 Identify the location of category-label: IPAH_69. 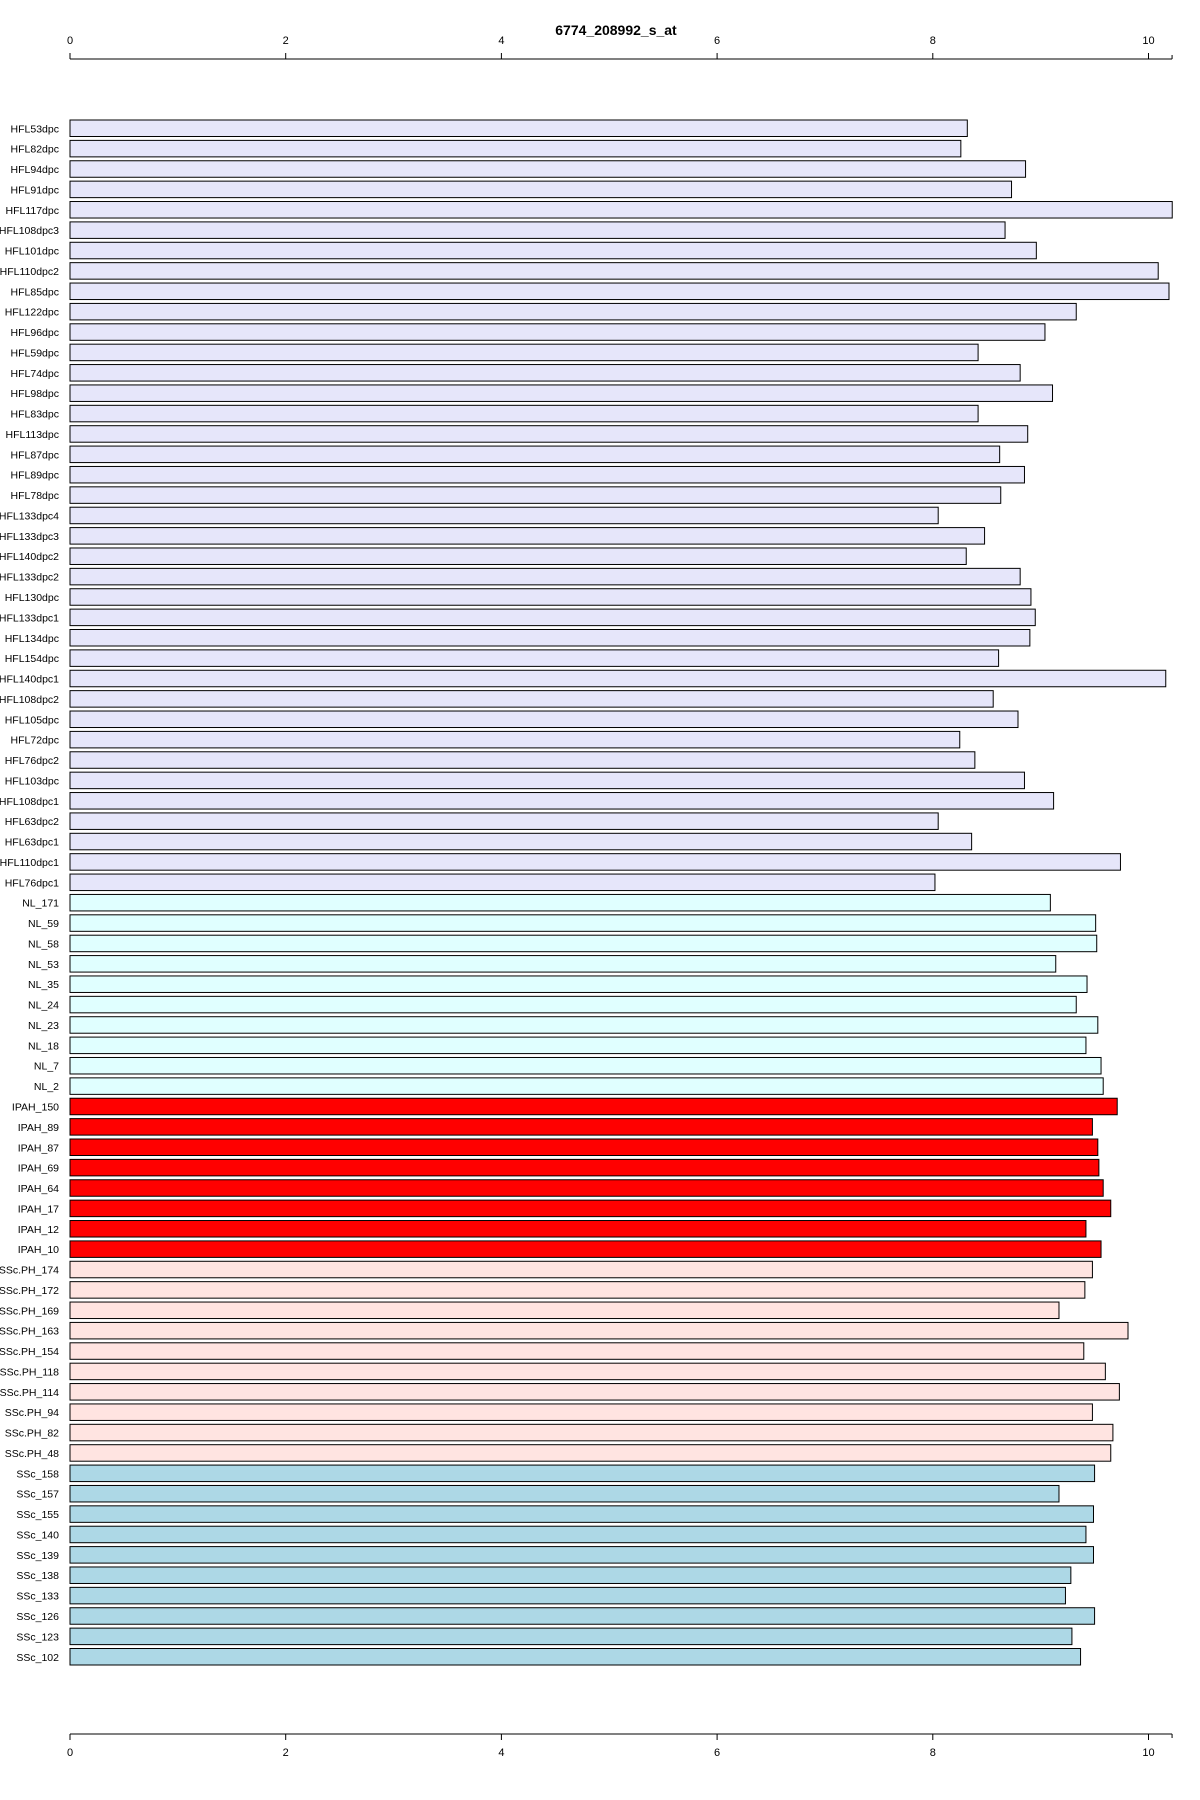
(38, 1169).